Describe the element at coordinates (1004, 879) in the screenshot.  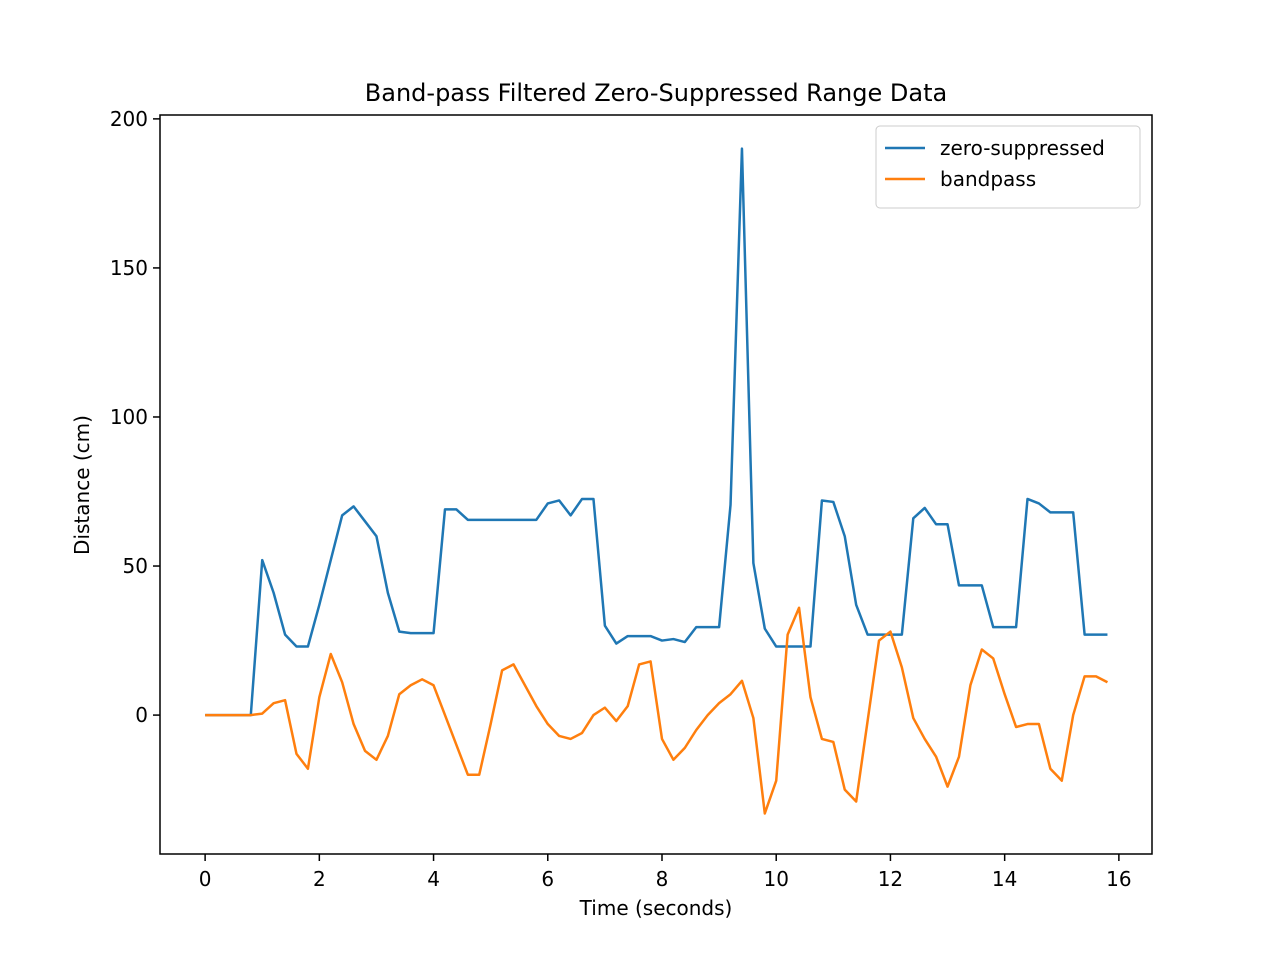
I see `x-tick-label: 14` at that location.